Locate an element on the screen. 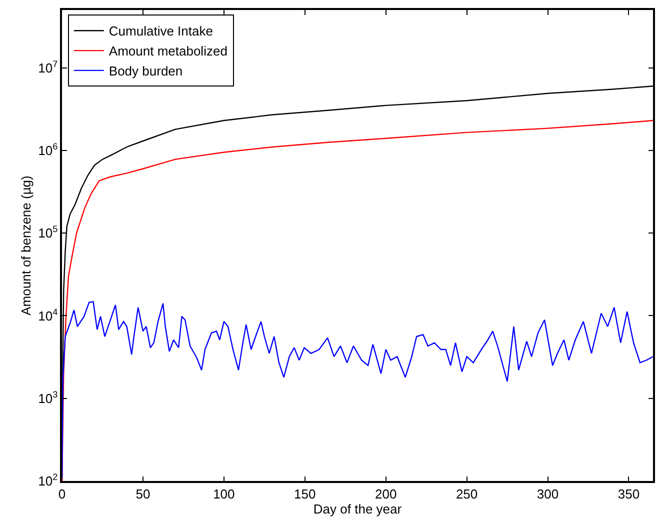 Image resolution: width=657 pixels, height=523 pixels. y-tick-label: 10$^{4}$ is located at coordinates (48, 315).